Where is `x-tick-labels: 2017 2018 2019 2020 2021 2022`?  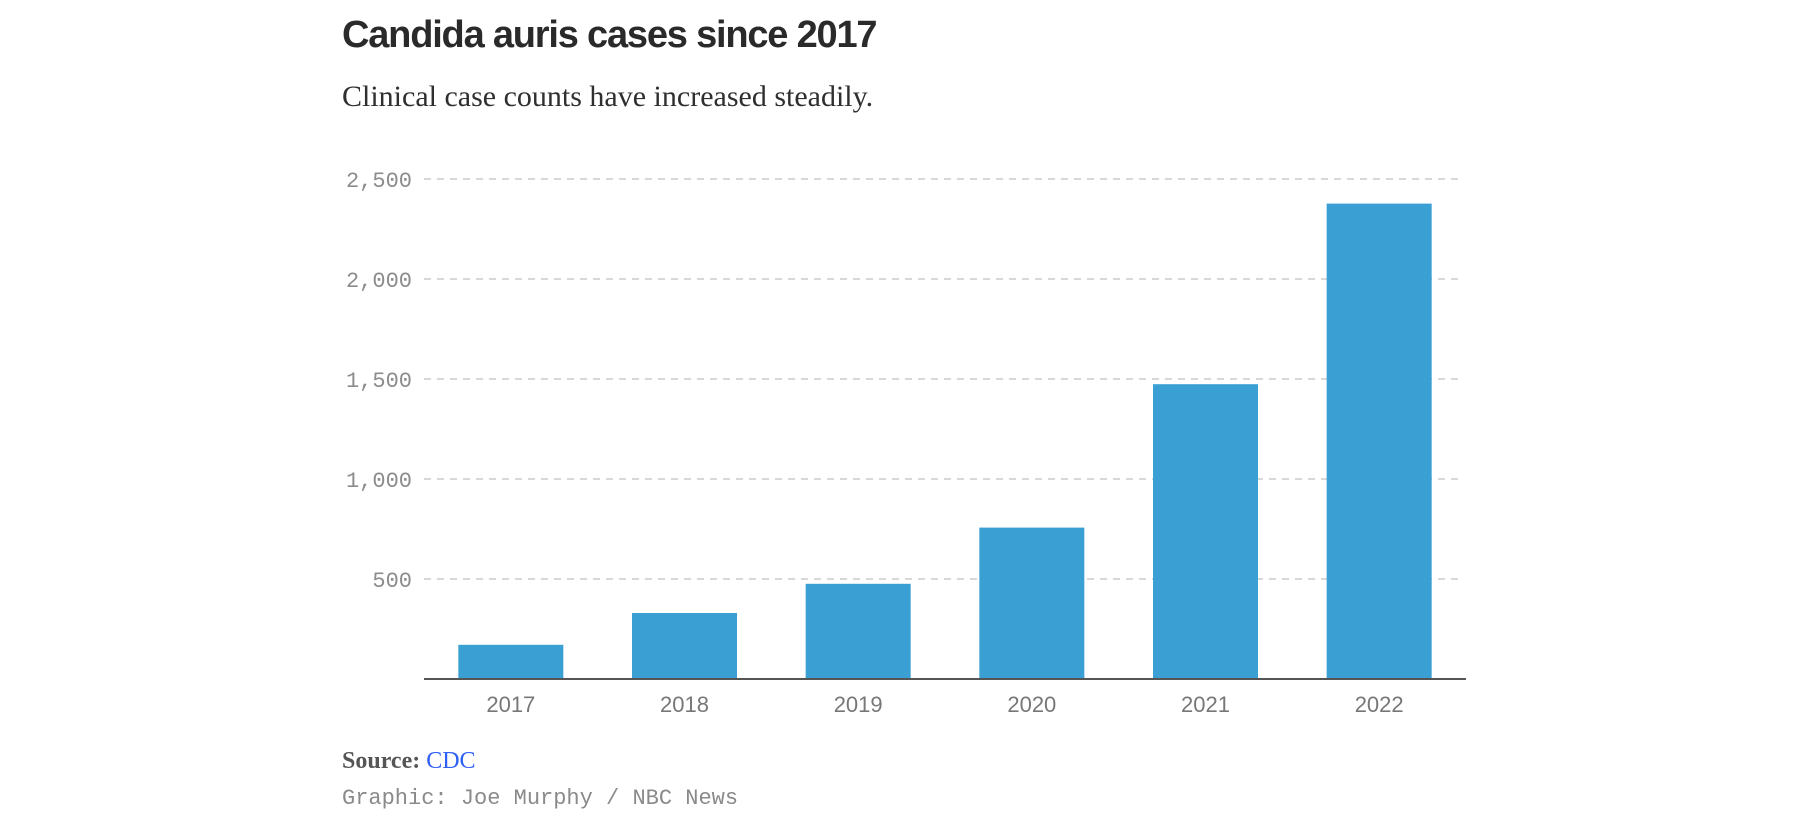
x-tick-labels: 2017 2018 2019 2020 2021 2022 is located at coordinates (944, 704).